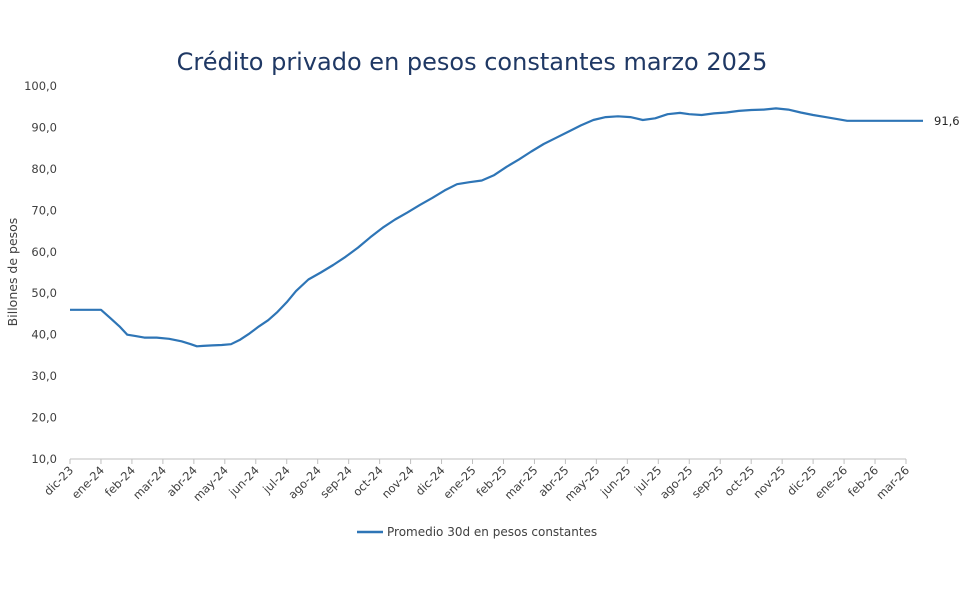  I want to click on y-tick-label: 10,0, so click(44, 459).